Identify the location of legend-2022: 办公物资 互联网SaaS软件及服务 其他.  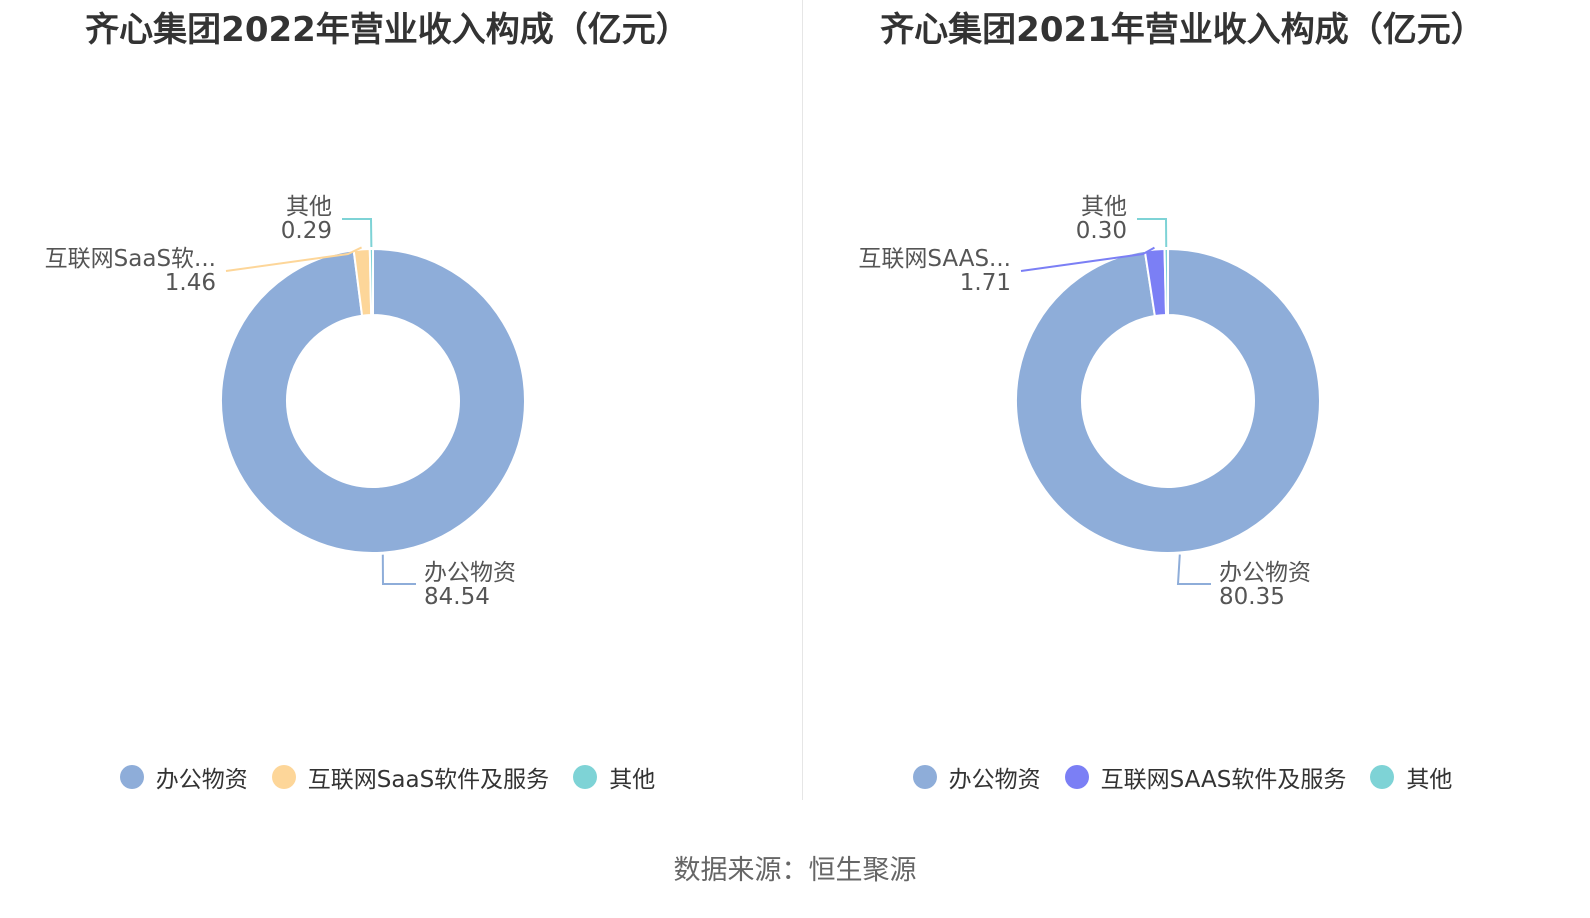
(387, 777).